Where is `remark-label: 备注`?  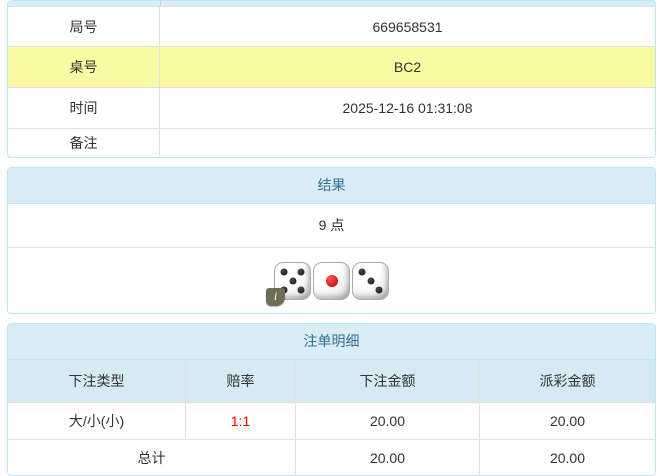 remark-label: 备注 is located at coordinates (84, 143).